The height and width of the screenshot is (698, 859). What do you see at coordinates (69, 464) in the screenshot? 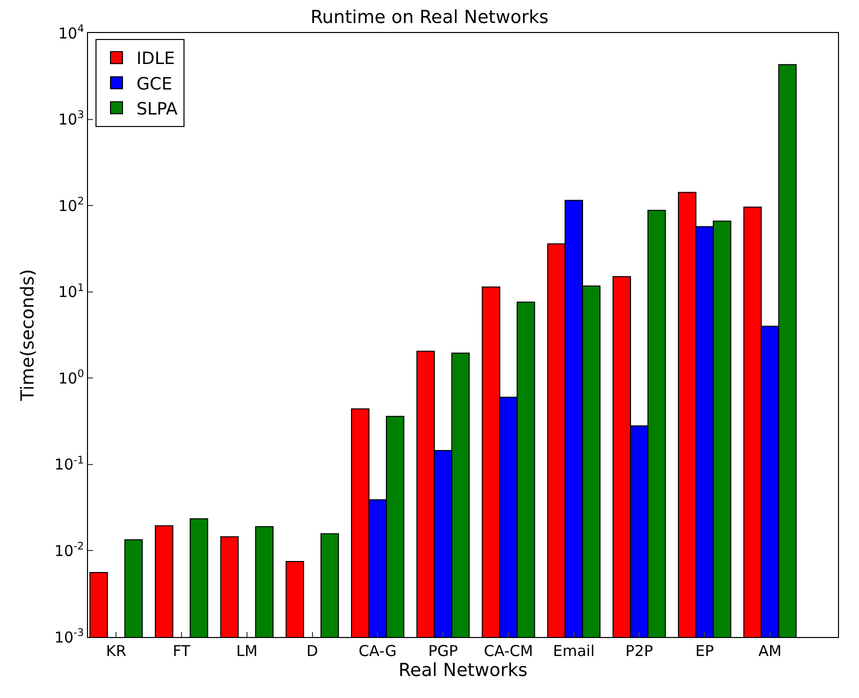
I see `y-tick-label: 10$^{-1}$` at bounding box center [69, 464].